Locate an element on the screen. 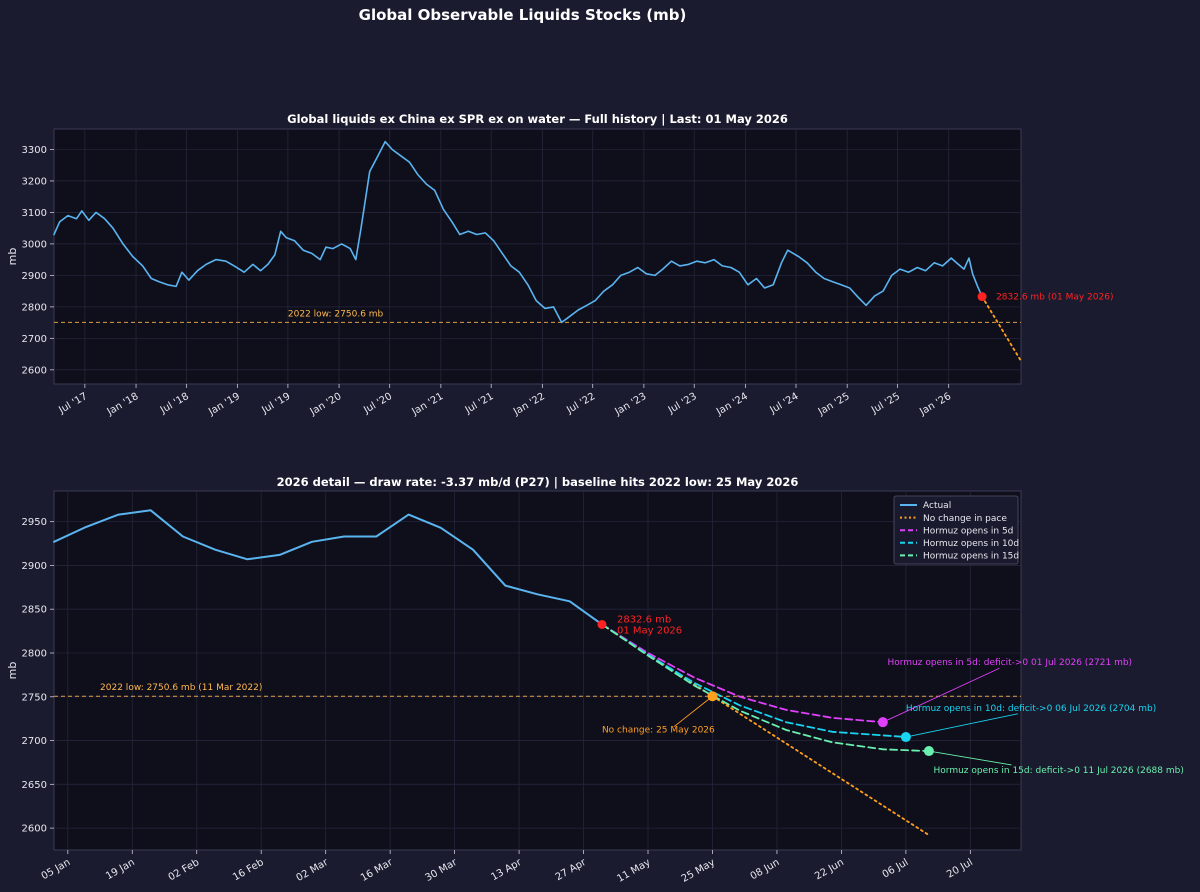 The height and width of the screenshot is (892, 1200). y-tick-label: 2850 is located at coordinates (34, 610).